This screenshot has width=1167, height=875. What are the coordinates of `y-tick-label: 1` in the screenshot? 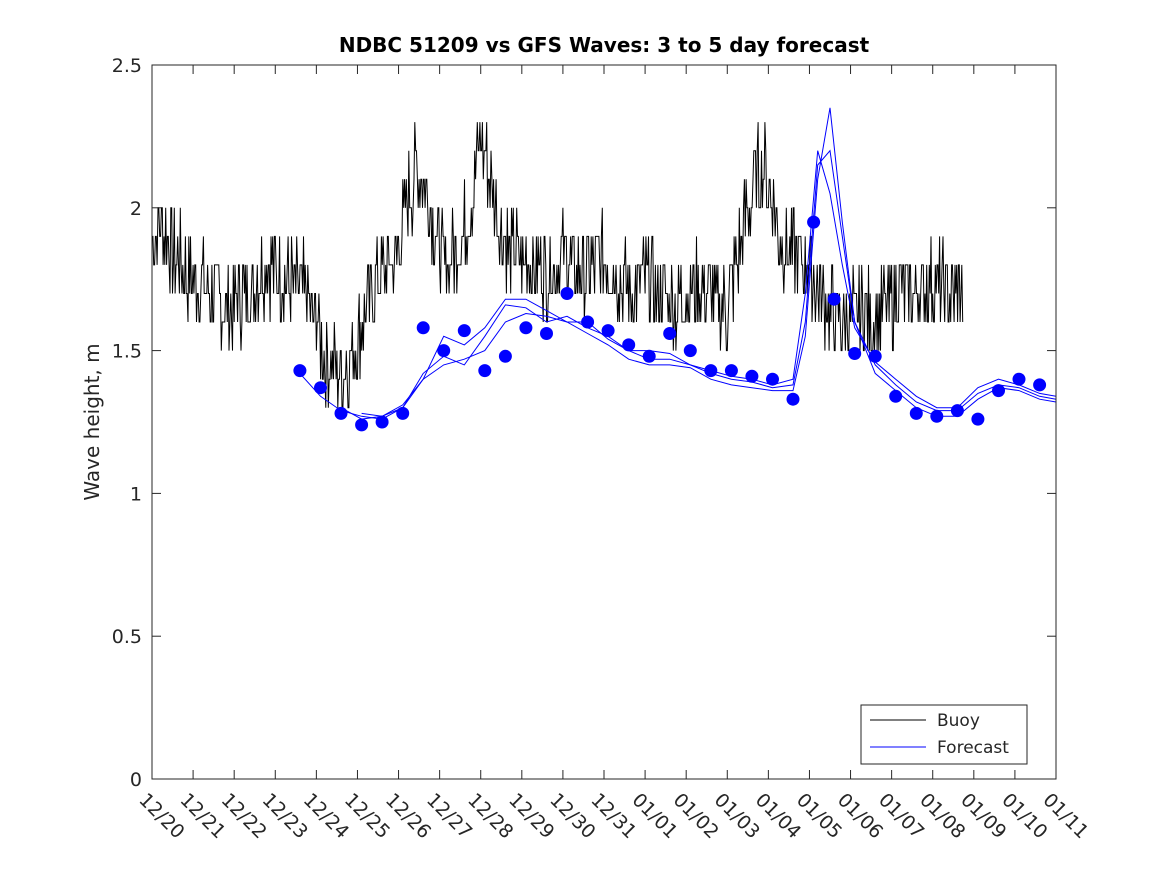 It's located at (136, 494).